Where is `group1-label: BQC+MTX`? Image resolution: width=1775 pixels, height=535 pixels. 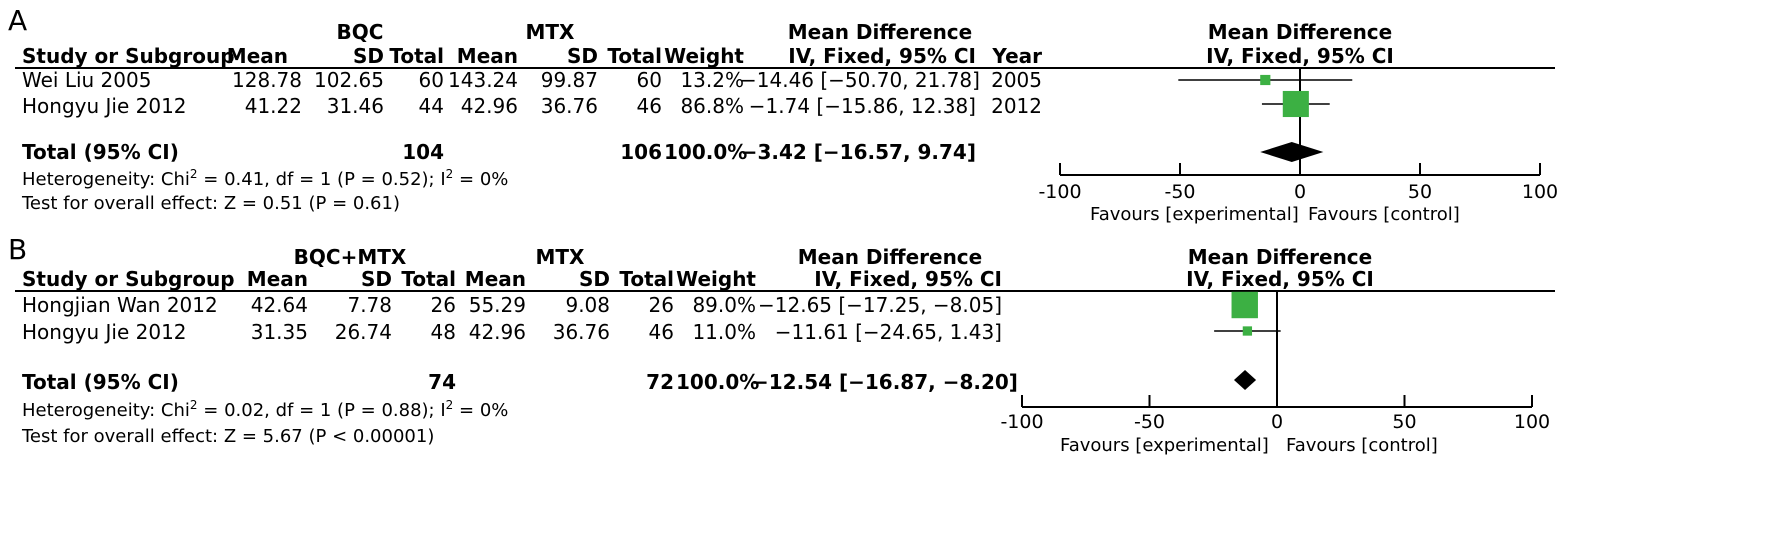 group1-label: BQC+MTX is located at coordinates (350, 257).